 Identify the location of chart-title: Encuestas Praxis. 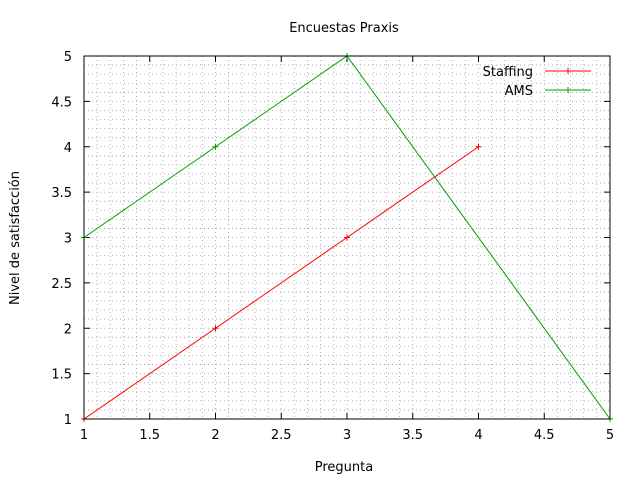
(344, 28).